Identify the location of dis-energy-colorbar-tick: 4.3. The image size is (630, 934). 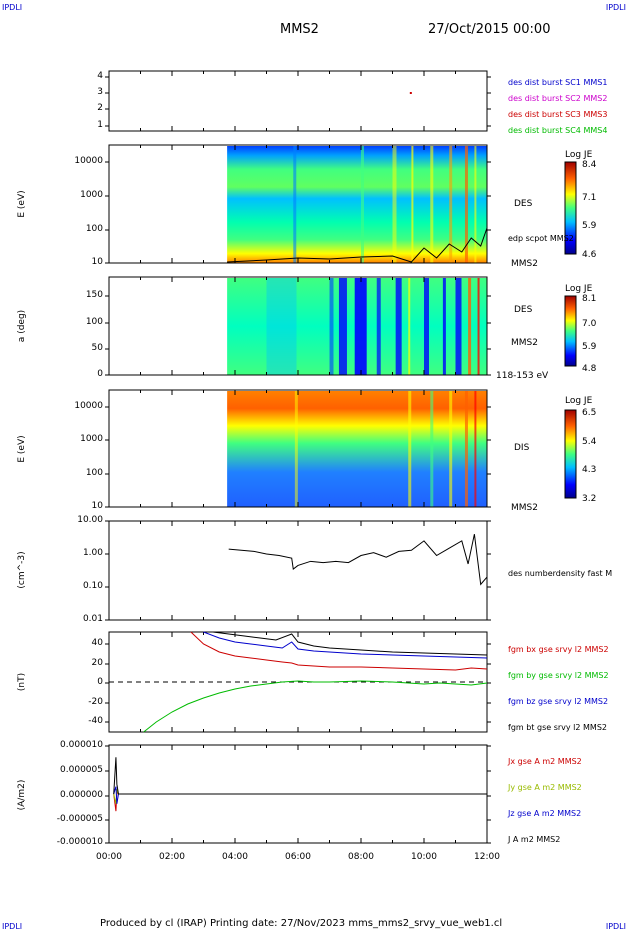
(589, 470).